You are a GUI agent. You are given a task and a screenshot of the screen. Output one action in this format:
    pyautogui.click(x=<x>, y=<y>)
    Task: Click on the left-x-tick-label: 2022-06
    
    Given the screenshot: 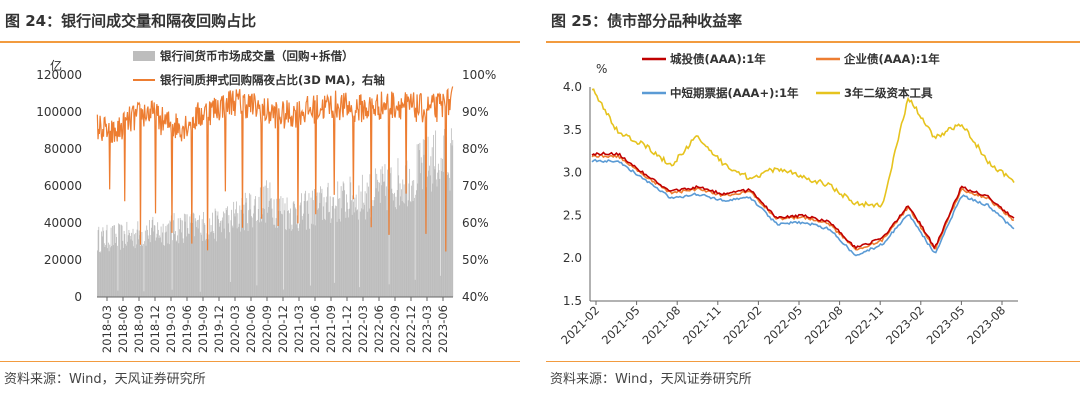 What is the action you would take?
    pyautogui.click(x=379, y=329)
    